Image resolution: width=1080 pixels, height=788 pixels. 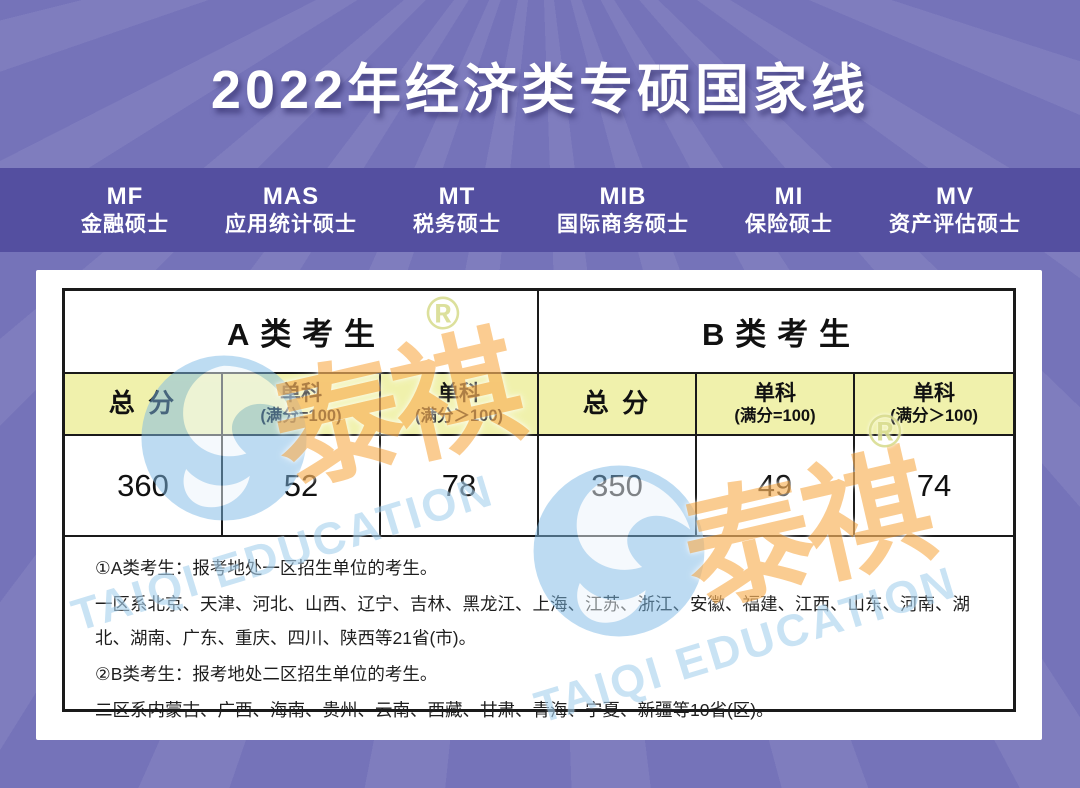 What do you see at coordinates (125, 196) in the screenshot?
I see `category-code: MF` at bounding box center [125, 196].